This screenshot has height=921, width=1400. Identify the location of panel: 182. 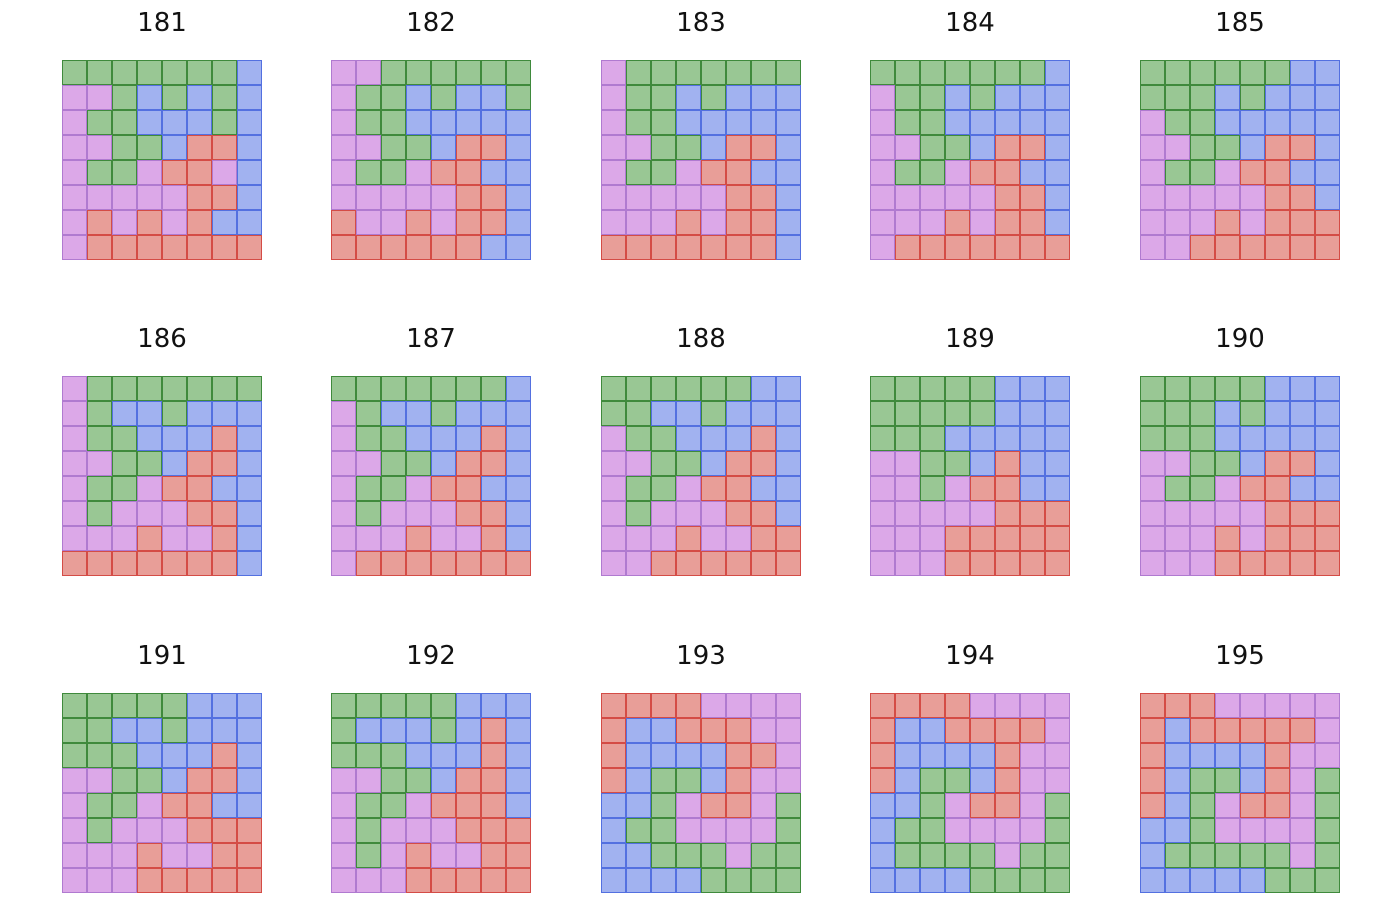
(431, 131).